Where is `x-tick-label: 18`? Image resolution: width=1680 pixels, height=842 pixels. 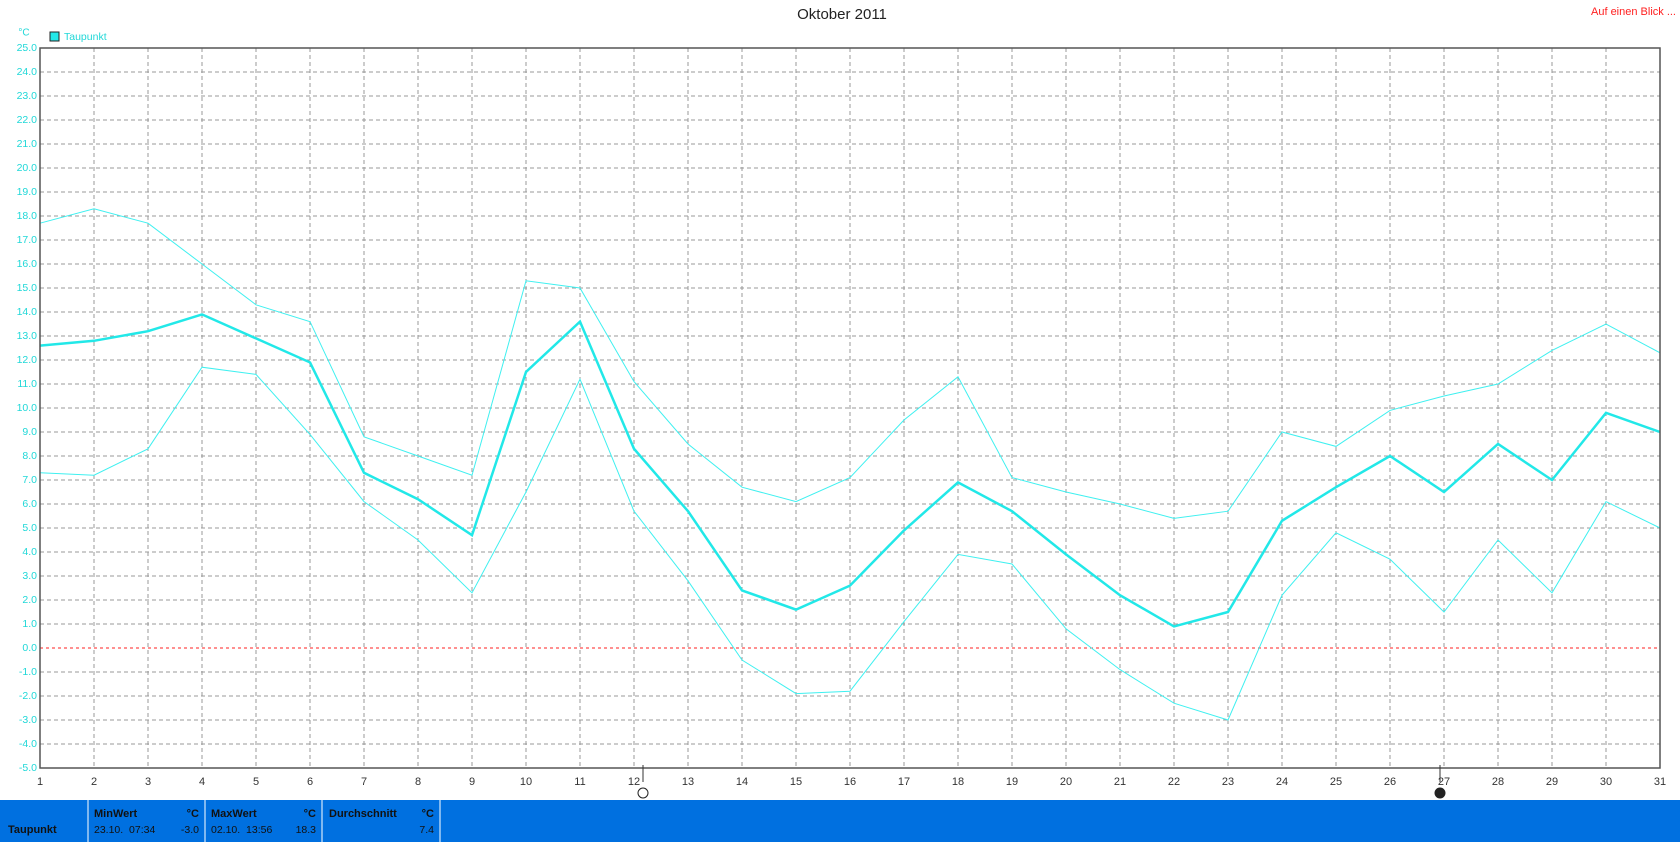
x-tick-label: 18 is located at coordinates (958, 782).